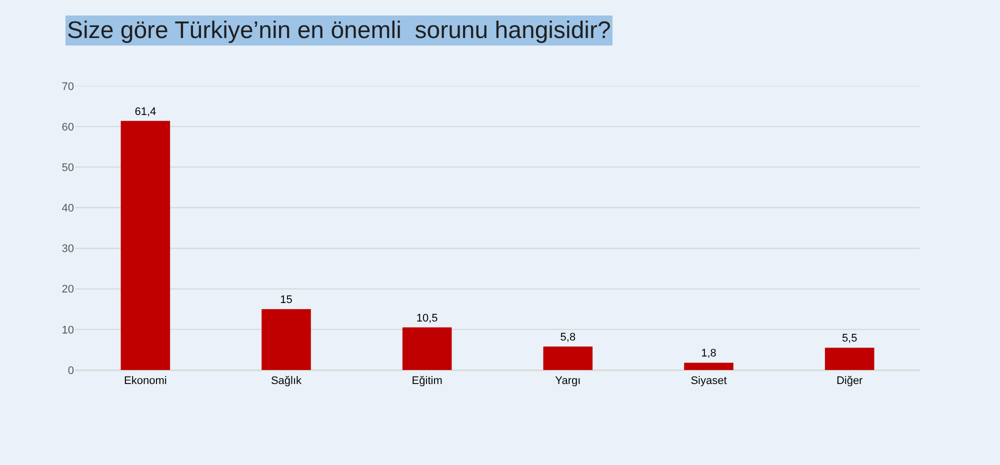  Describe the element at coordinates (286, 381) in the screenshot. I see `x-tick-label: Sağlık` at that location.